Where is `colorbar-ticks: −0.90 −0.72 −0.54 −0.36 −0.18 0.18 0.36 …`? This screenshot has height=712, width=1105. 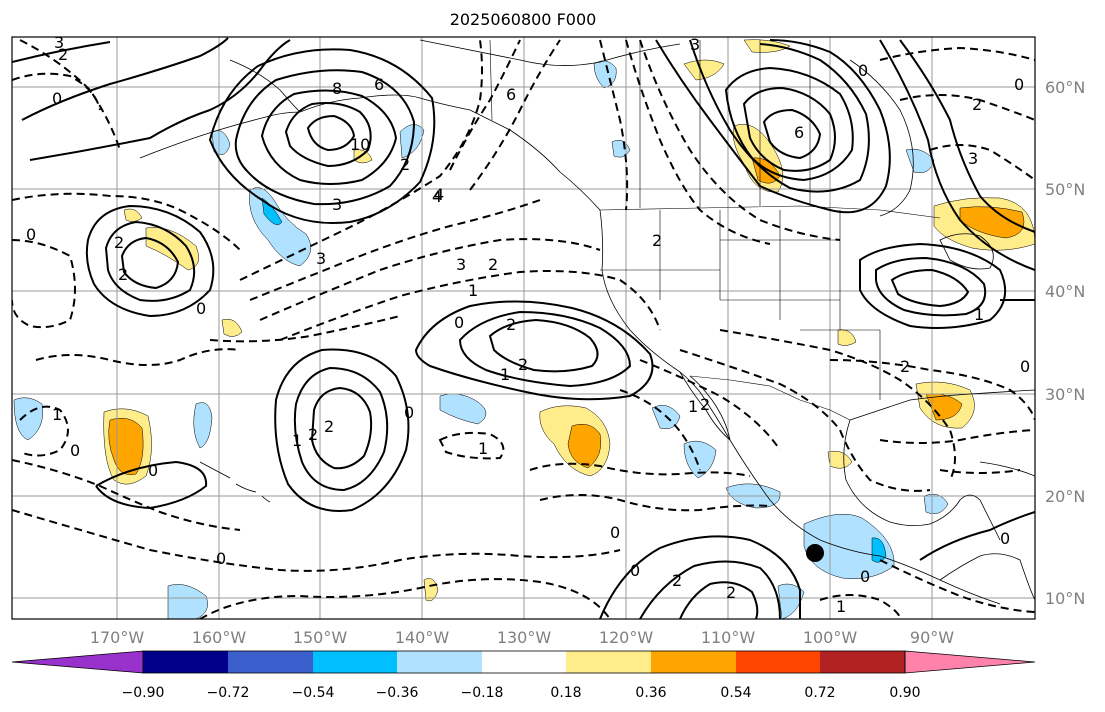 colorbar-ticks: −0.90 −0.72 −0.54 −0.36 −0.18 0.18 0.36 … is located at coordinates (521, 693).